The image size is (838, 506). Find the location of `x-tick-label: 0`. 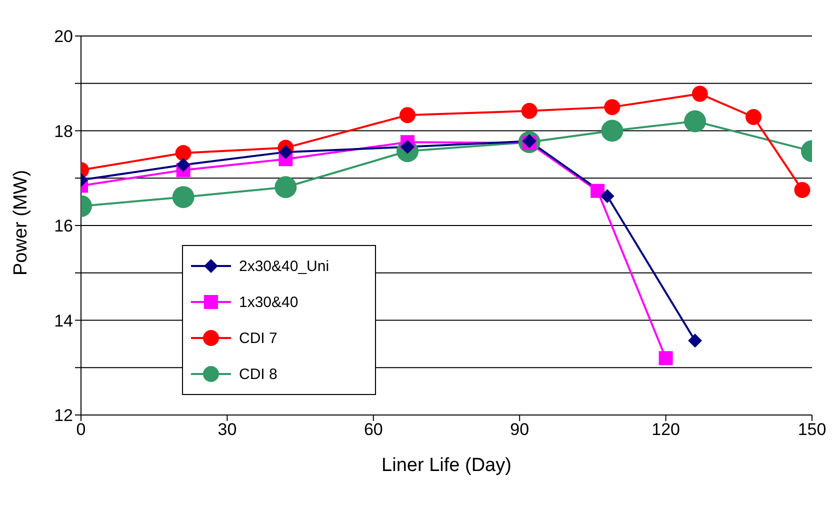

x-tick-label: 0 is located at coordinates (81, 430).